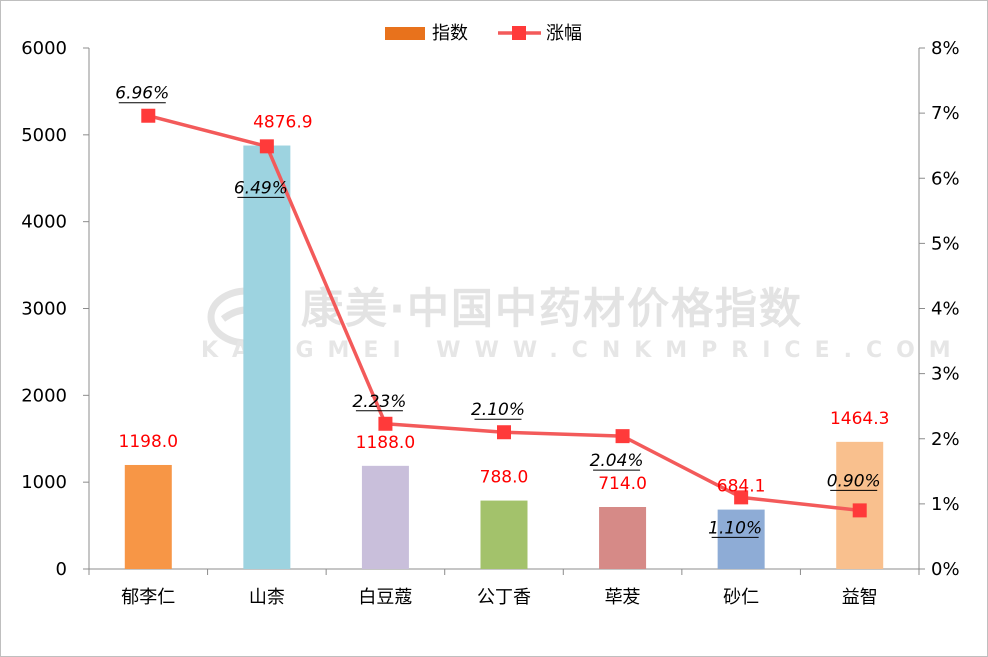 The height and width of the screenshot is (657, 988). Describe the element at coordinates (945, 309) in the screenshot. I see `right-tick-label: 4%` at that location.